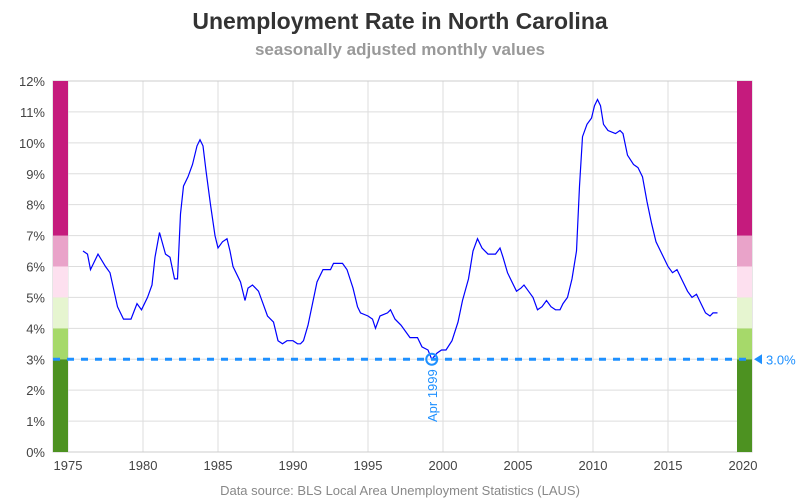 The image size is (800, 500). I want to click on y-tick-label: 5%, so click(35, 297).